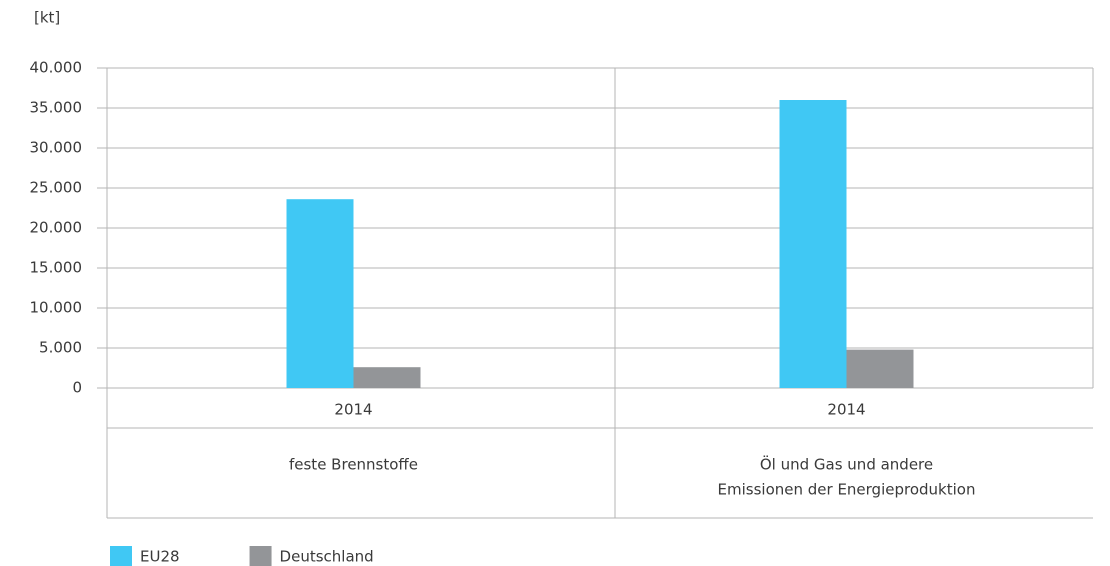 This screenshot has width=1110, height=566. What do you see at coordinates (847, 490) in the screenshot?
I see `group-label: Emissionen der Energieproduktion` at bounding box center [847, 490].